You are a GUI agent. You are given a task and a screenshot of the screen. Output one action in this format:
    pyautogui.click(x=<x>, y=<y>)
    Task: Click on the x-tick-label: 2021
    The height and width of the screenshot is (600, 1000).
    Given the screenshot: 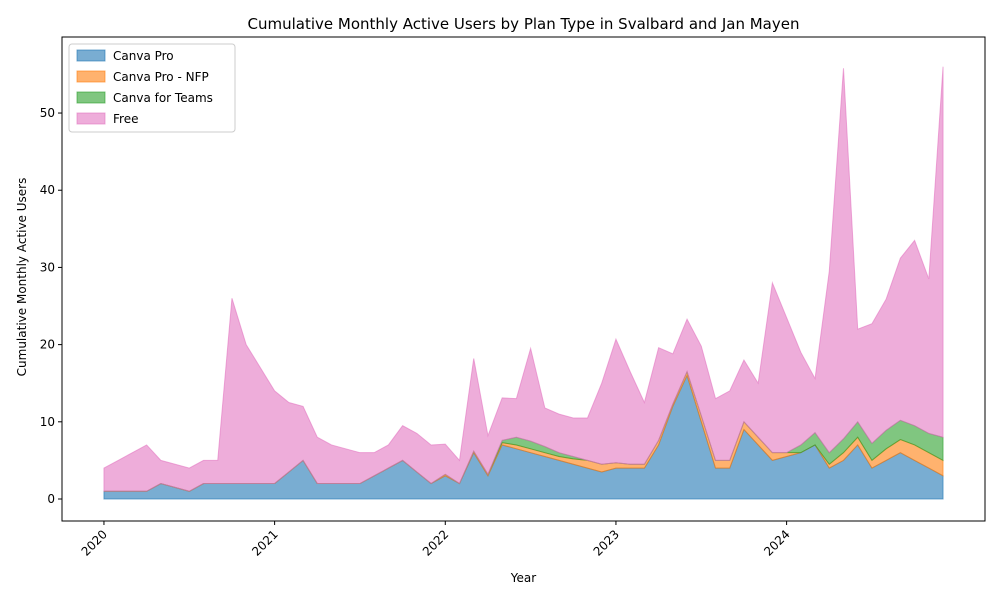 What is the action you would take?
    pyautogui.click(x=264, y=542)
    